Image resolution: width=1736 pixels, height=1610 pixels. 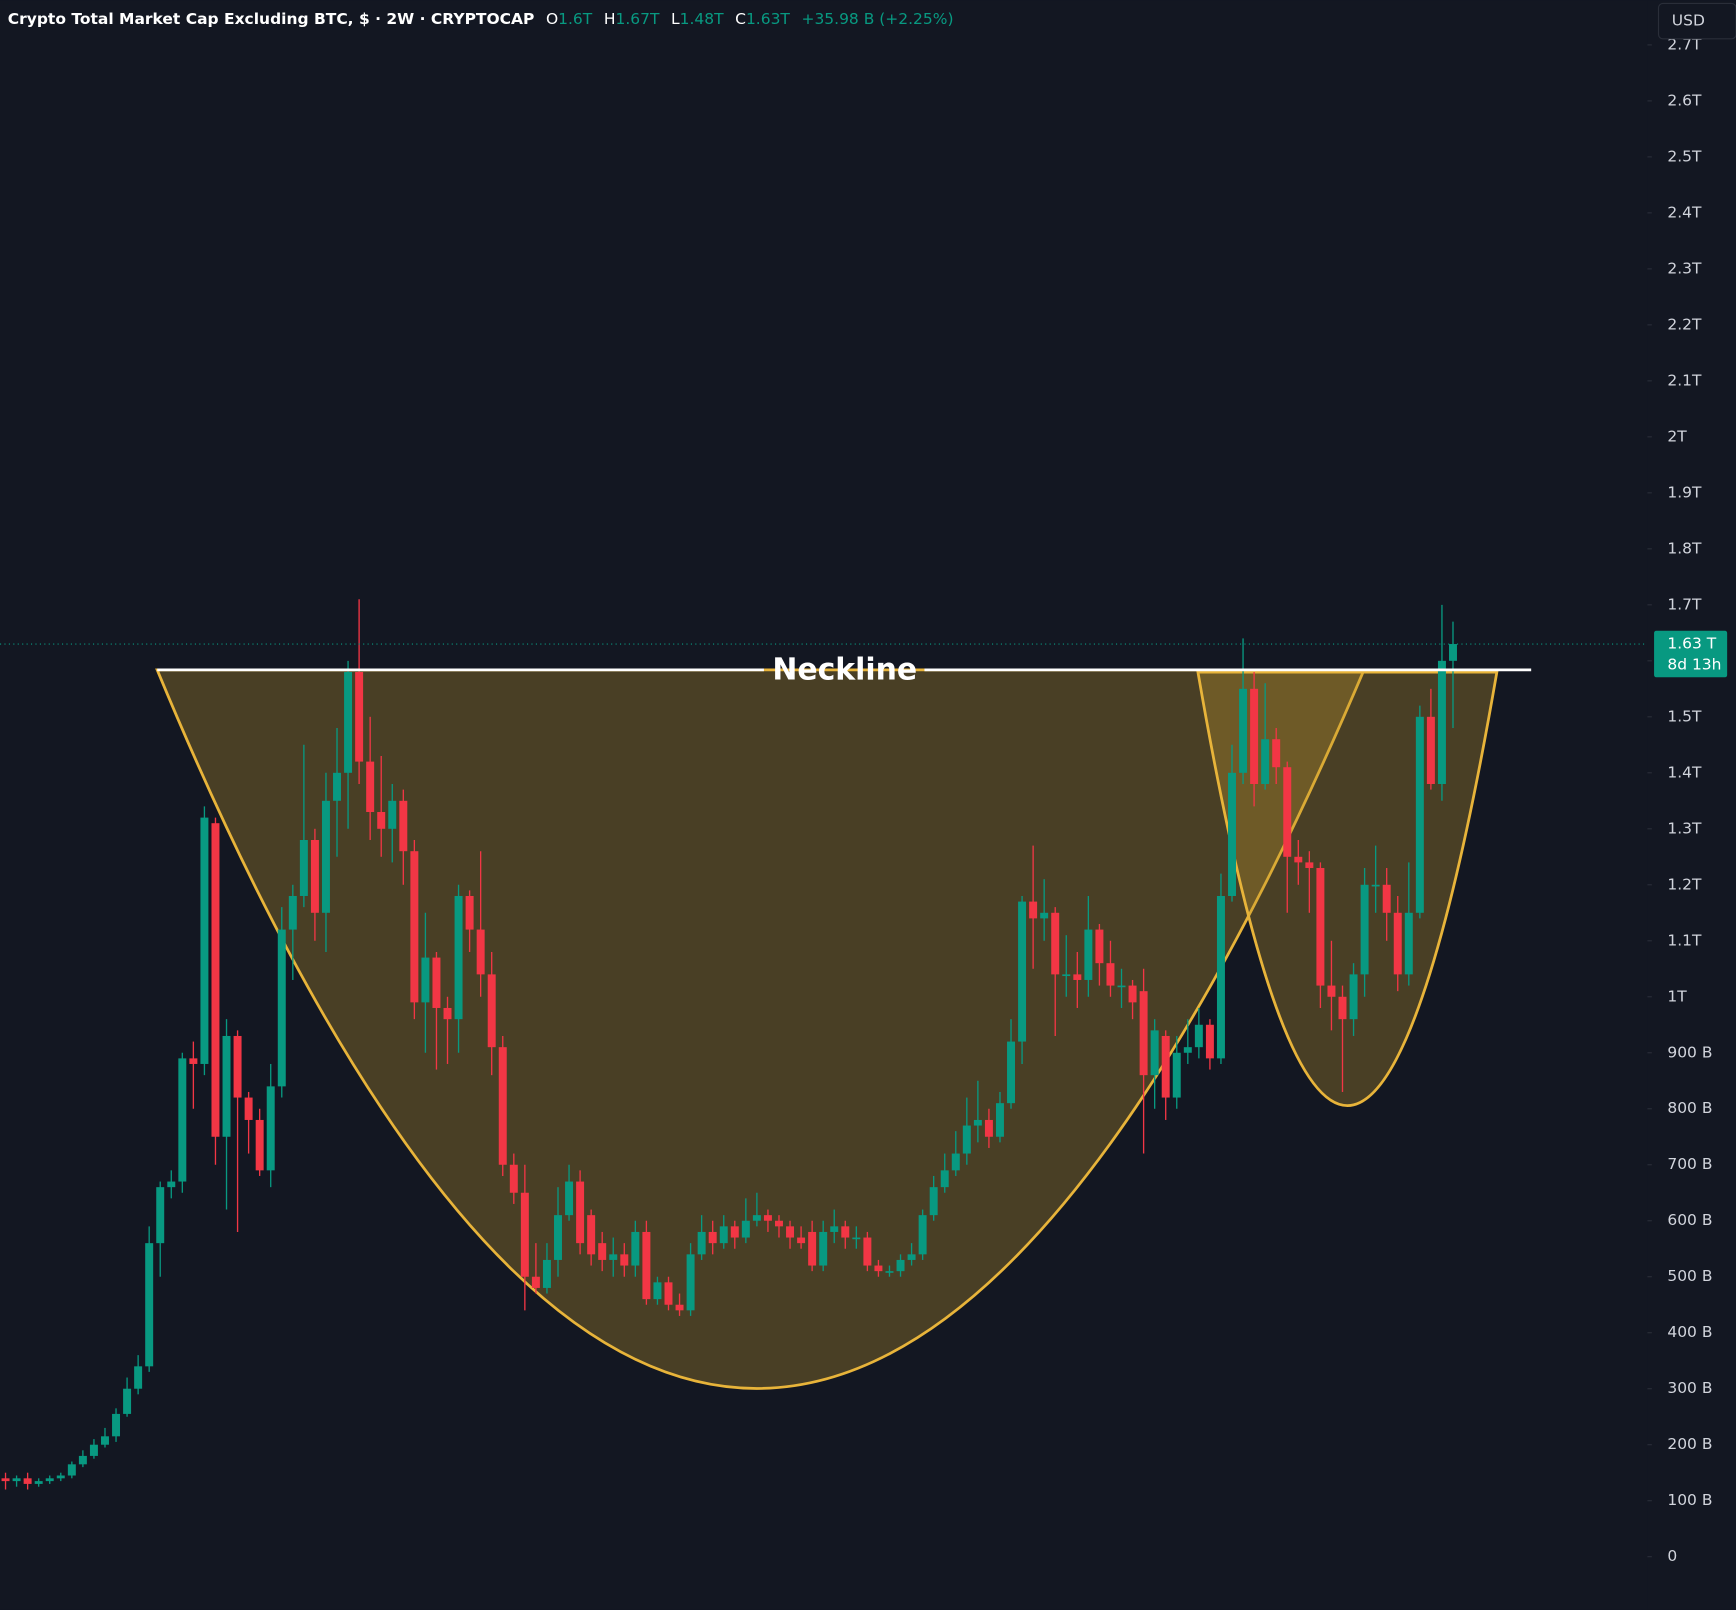 I want to click on currency-button: USD, so click(x=1696, y=21).